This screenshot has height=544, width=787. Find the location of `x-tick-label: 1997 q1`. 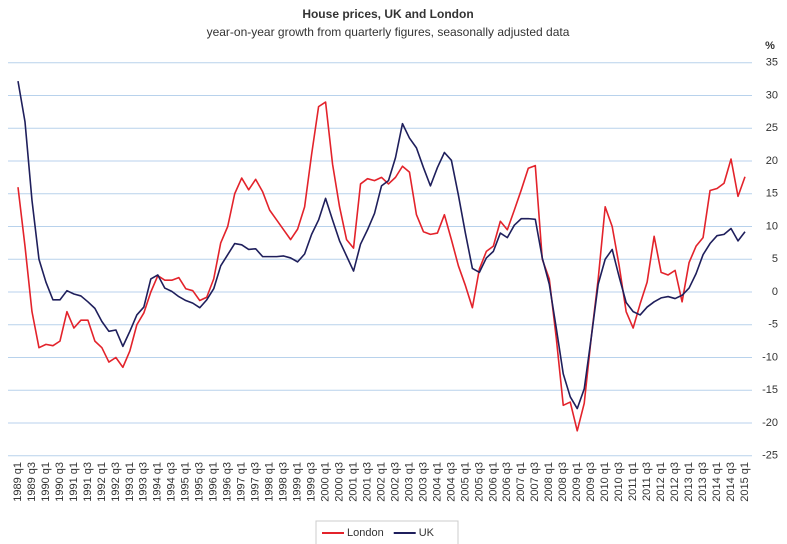

x-tick-label: 1997 q1 is located at coordinates (242, 482).